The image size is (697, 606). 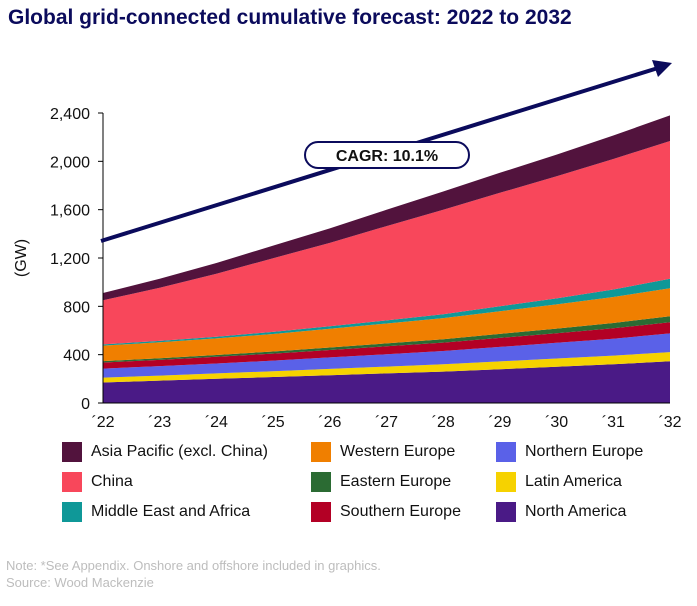 I want to click on x-tick-label: ´30, so click(x=556, y=422).